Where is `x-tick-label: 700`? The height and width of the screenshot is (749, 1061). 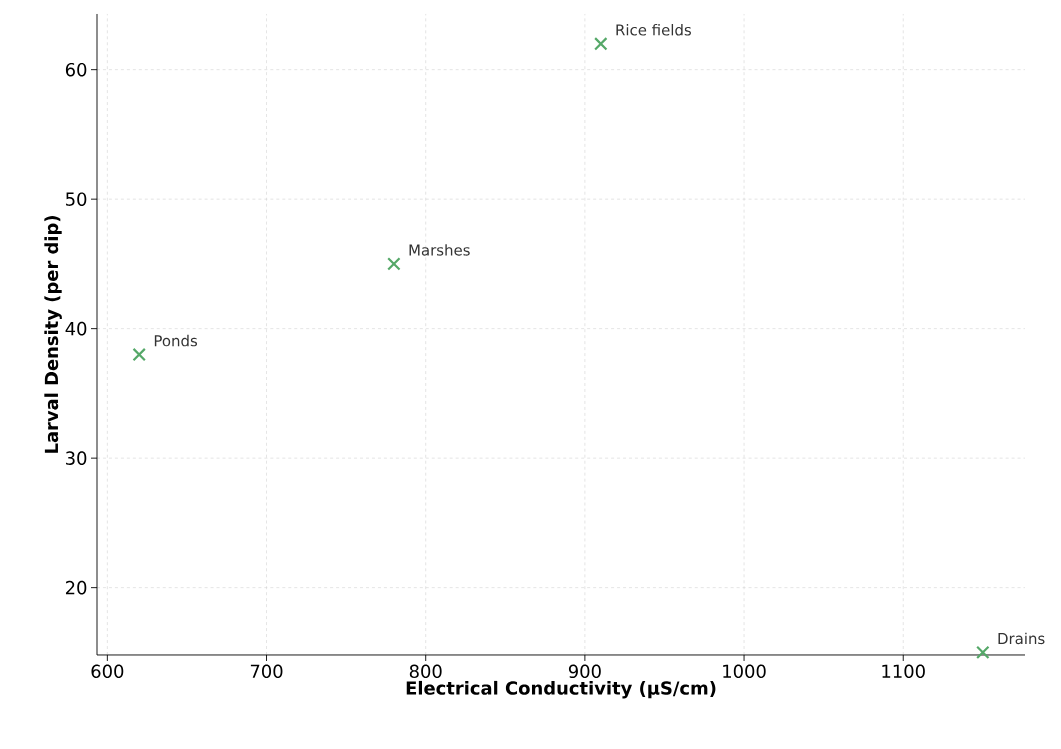
x-tick-label: 700 is located at coordinates (266, 671).